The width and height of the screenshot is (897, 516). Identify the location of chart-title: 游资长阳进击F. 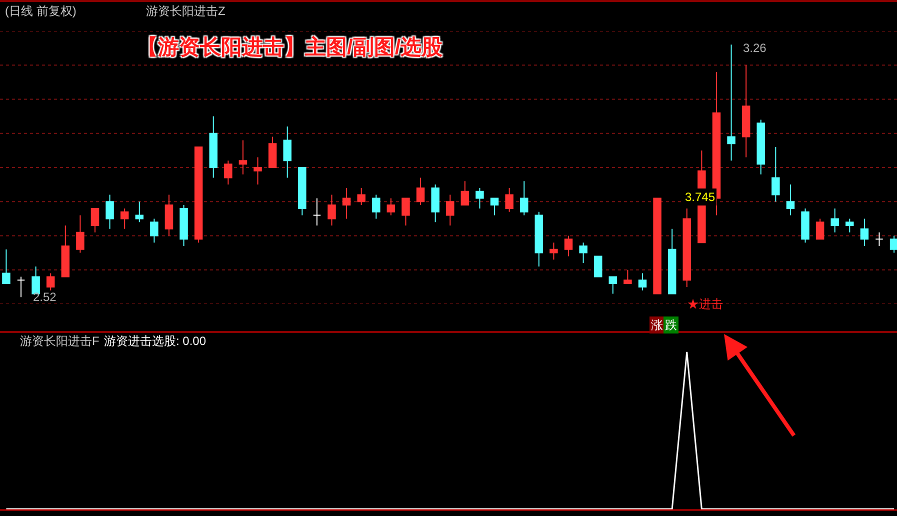
(60, 341).